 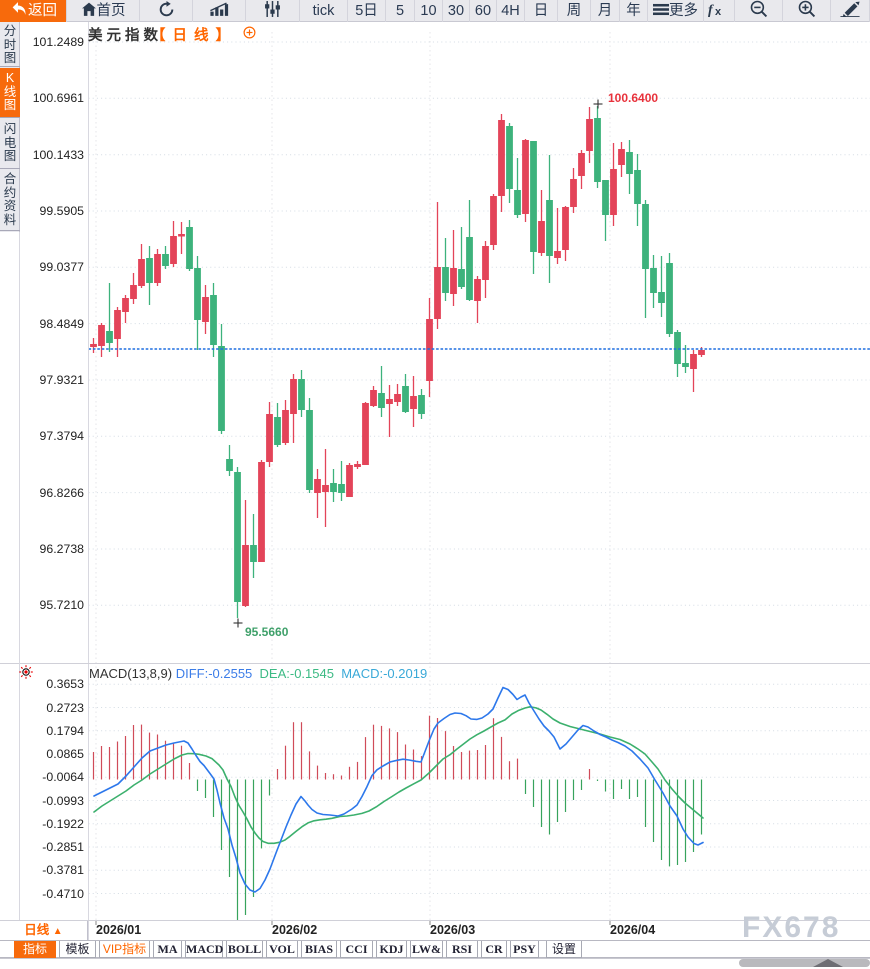 What do you see at coordinates (711, 10) in the screenshot?
I see `svg-text: f` at bounding box center [711, 10].